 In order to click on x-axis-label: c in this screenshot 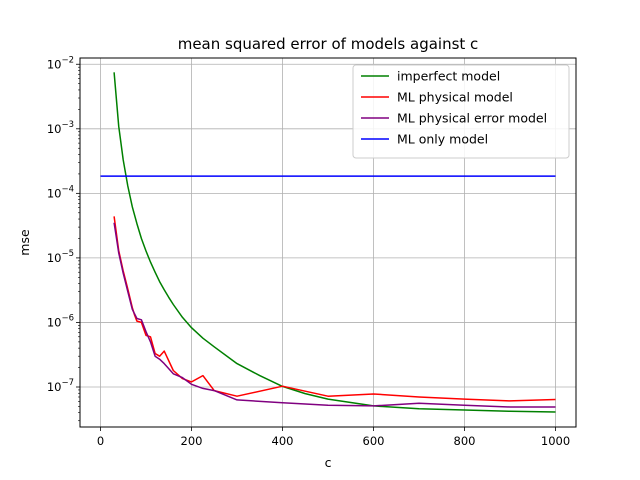, I will do `click(328, 462)`.